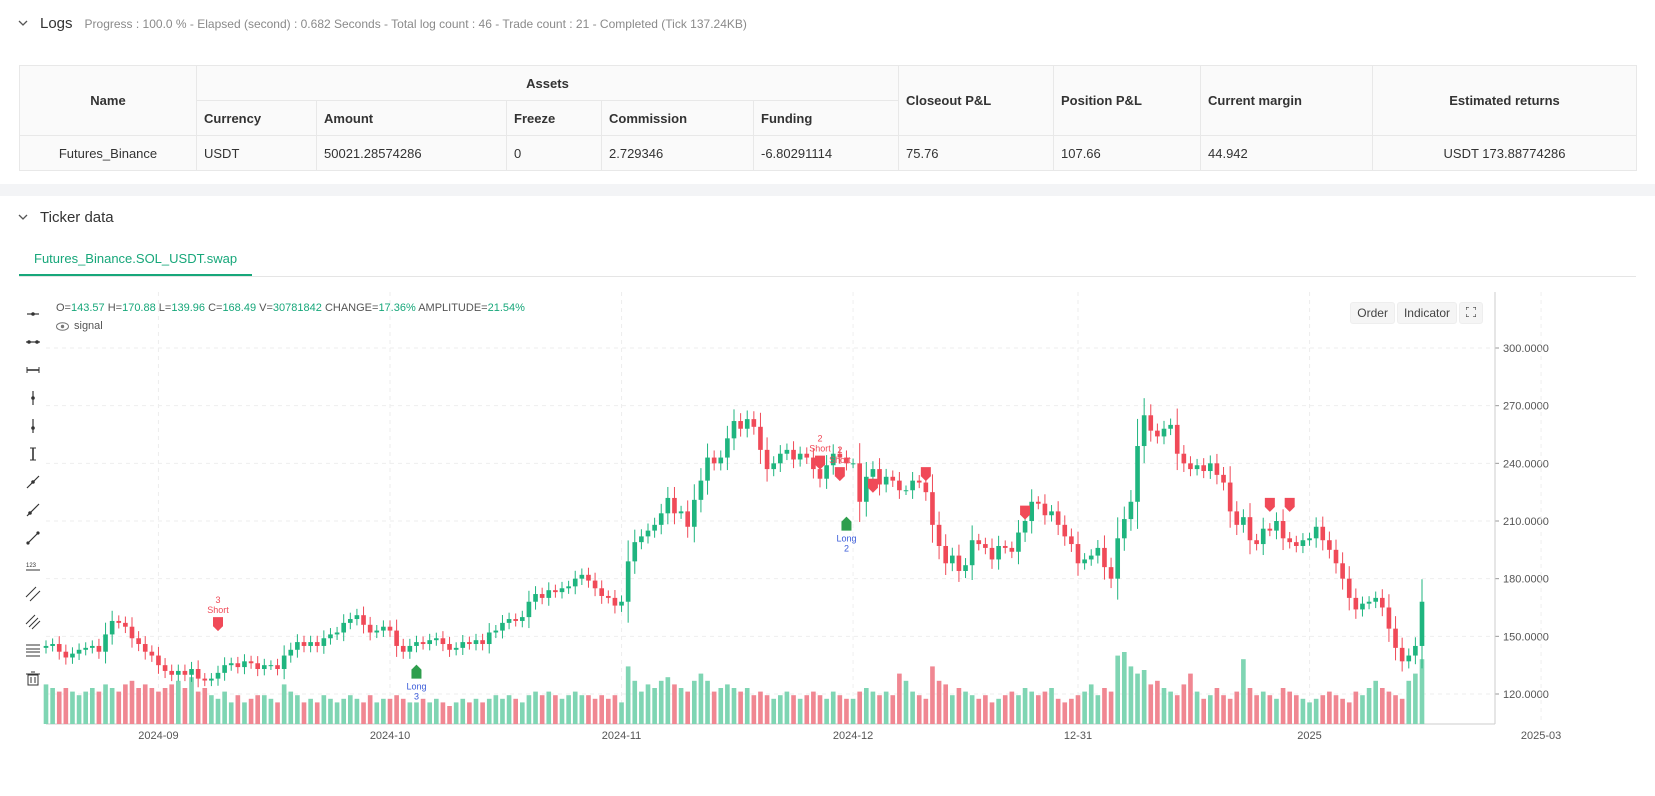  What do you see at coordinates (1526, 522) in the screenshot?
I see `y-tick-label: 210.0000` at bounding box center [1526, 522].